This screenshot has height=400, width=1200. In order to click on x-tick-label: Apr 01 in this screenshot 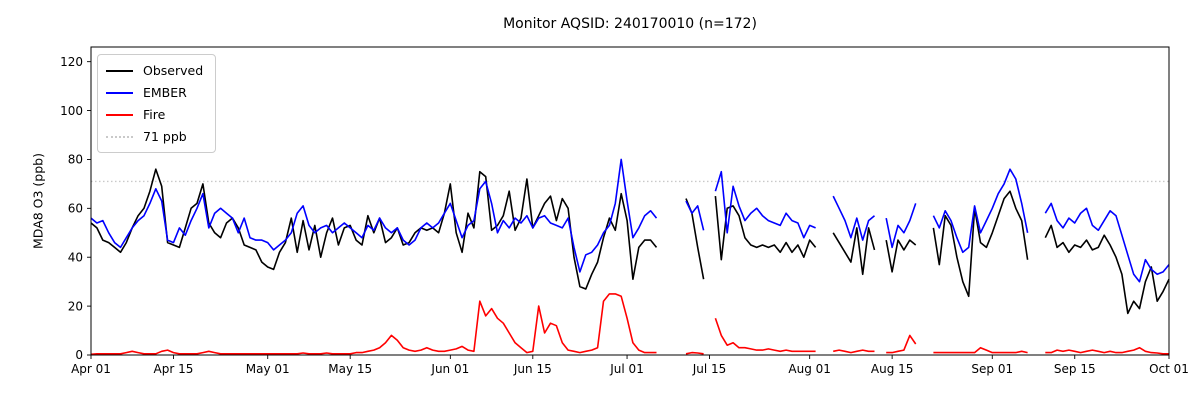, I will do `click(91, 369)`.